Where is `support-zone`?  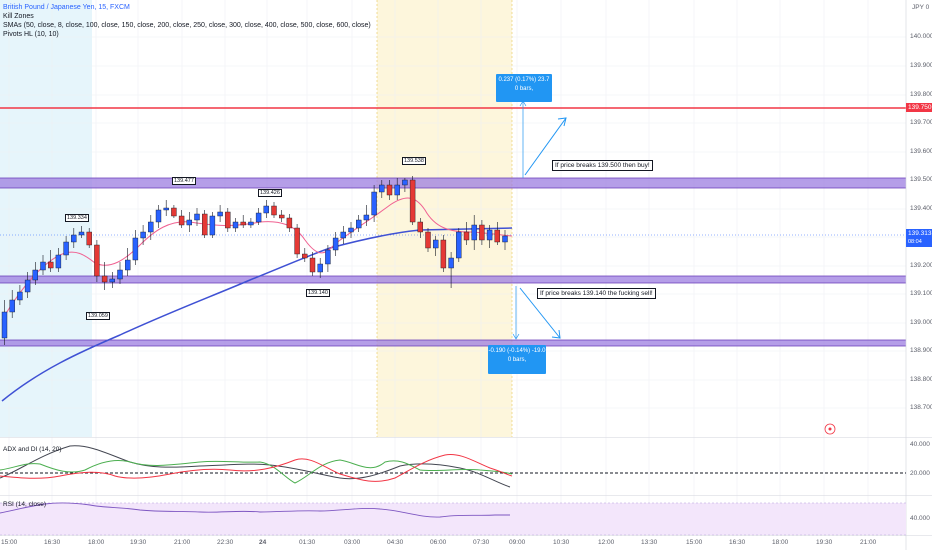
support-zone is located at coordinates (453, 279).